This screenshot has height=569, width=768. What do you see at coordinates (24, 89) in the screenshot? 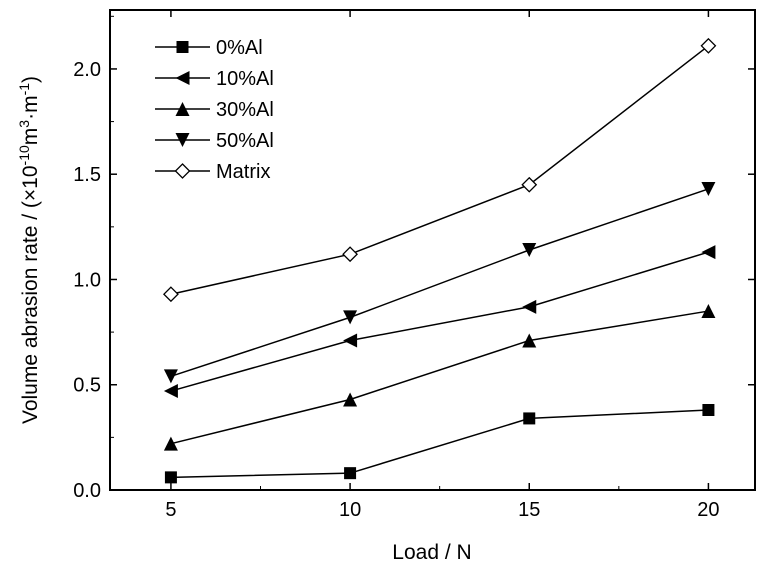
I see `y-axis-label-exp3: -1` at bounding box center [24, 89].